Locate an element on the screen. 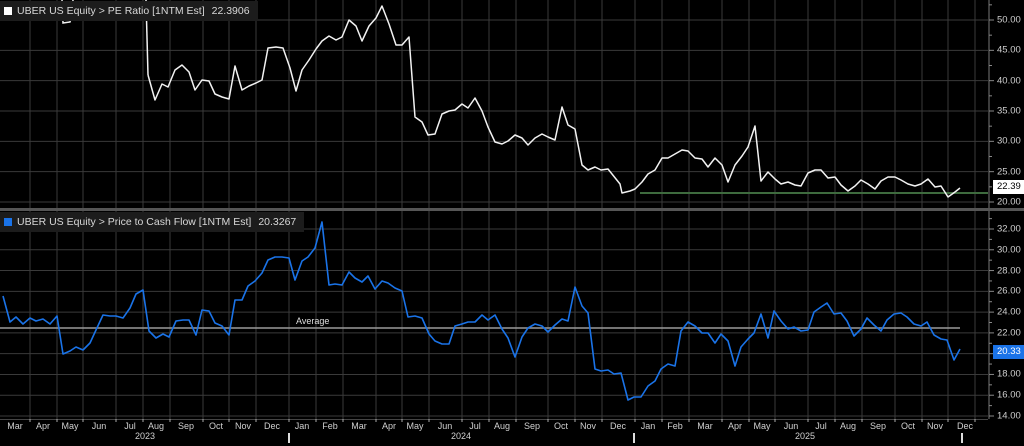  year-separator-2026 is located at coordinates (962, 438).